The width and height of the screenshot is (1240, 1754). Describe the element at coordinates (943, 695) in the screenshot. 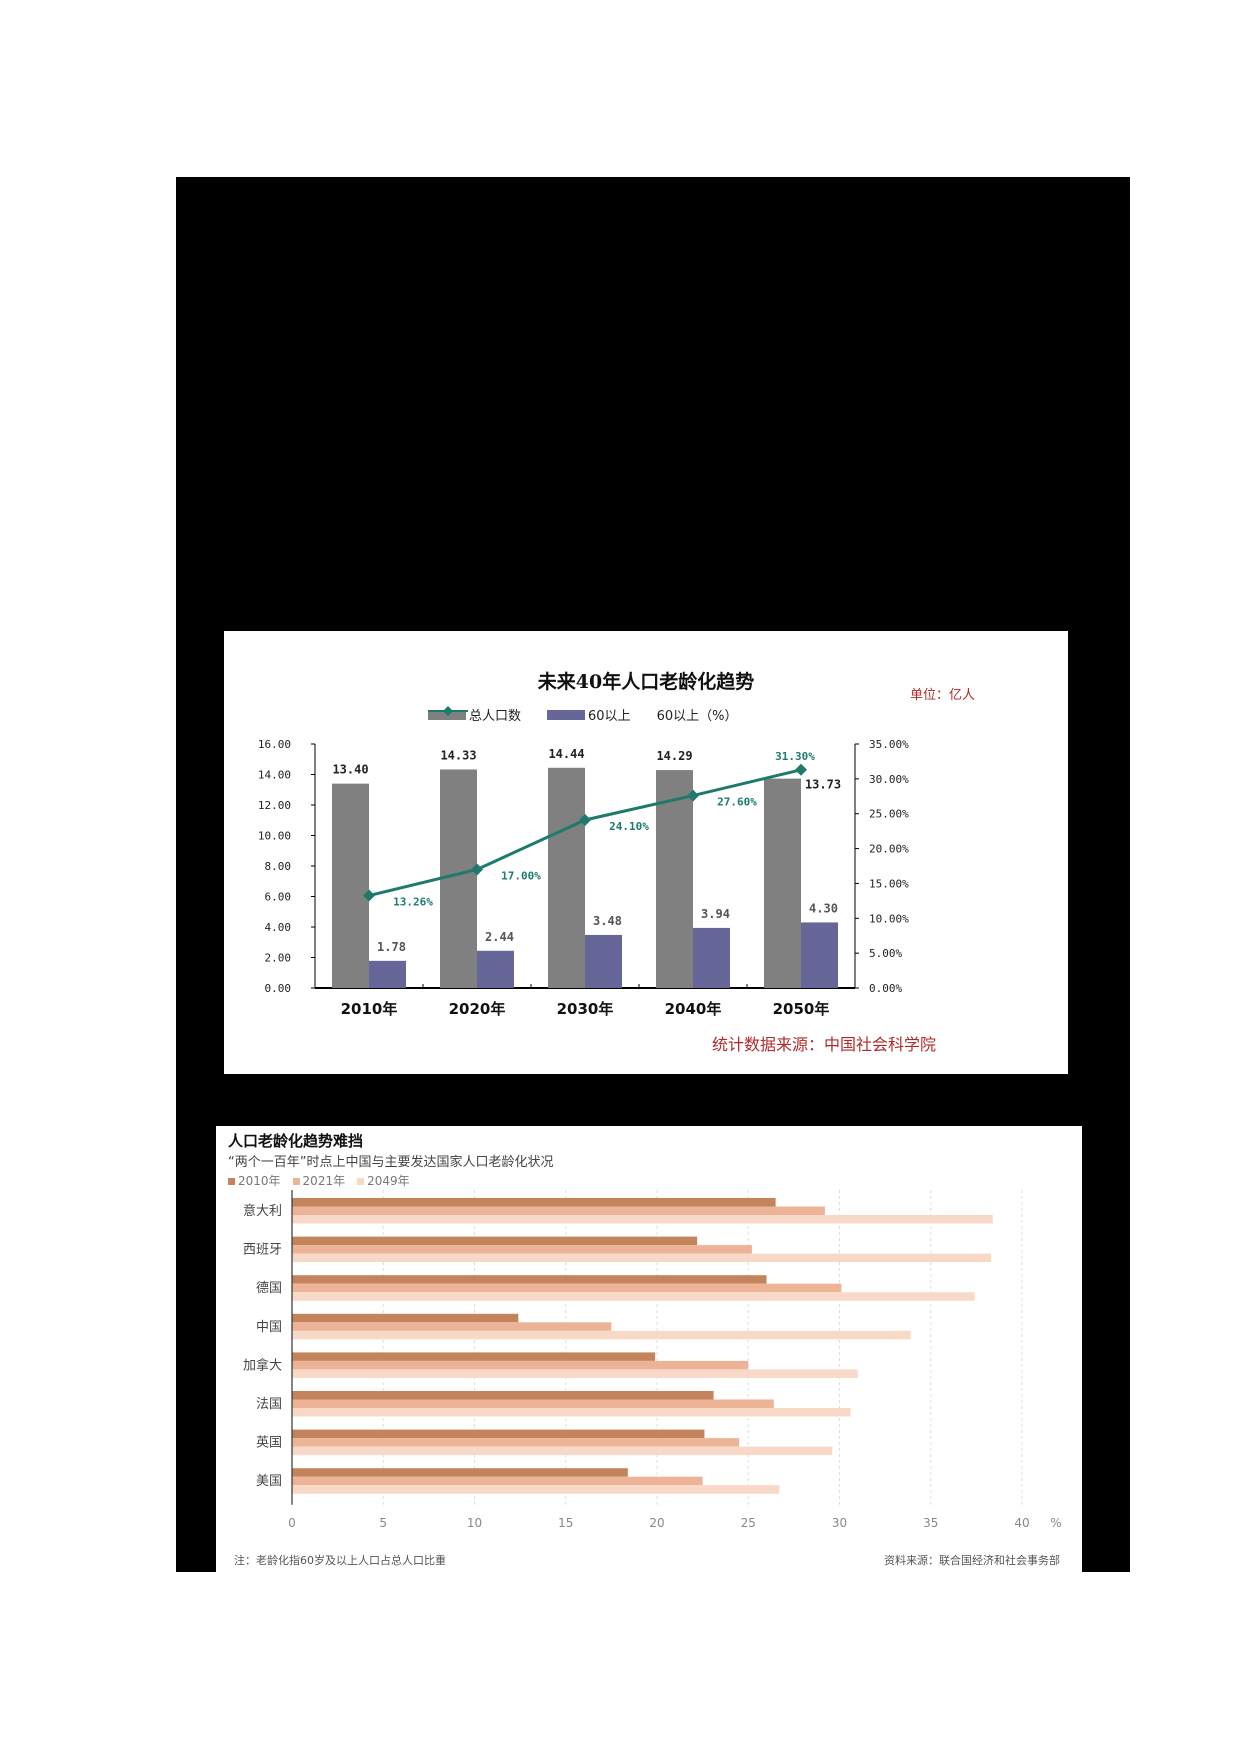

I see `chart1-unit-label: 单位：亿人` at that location.